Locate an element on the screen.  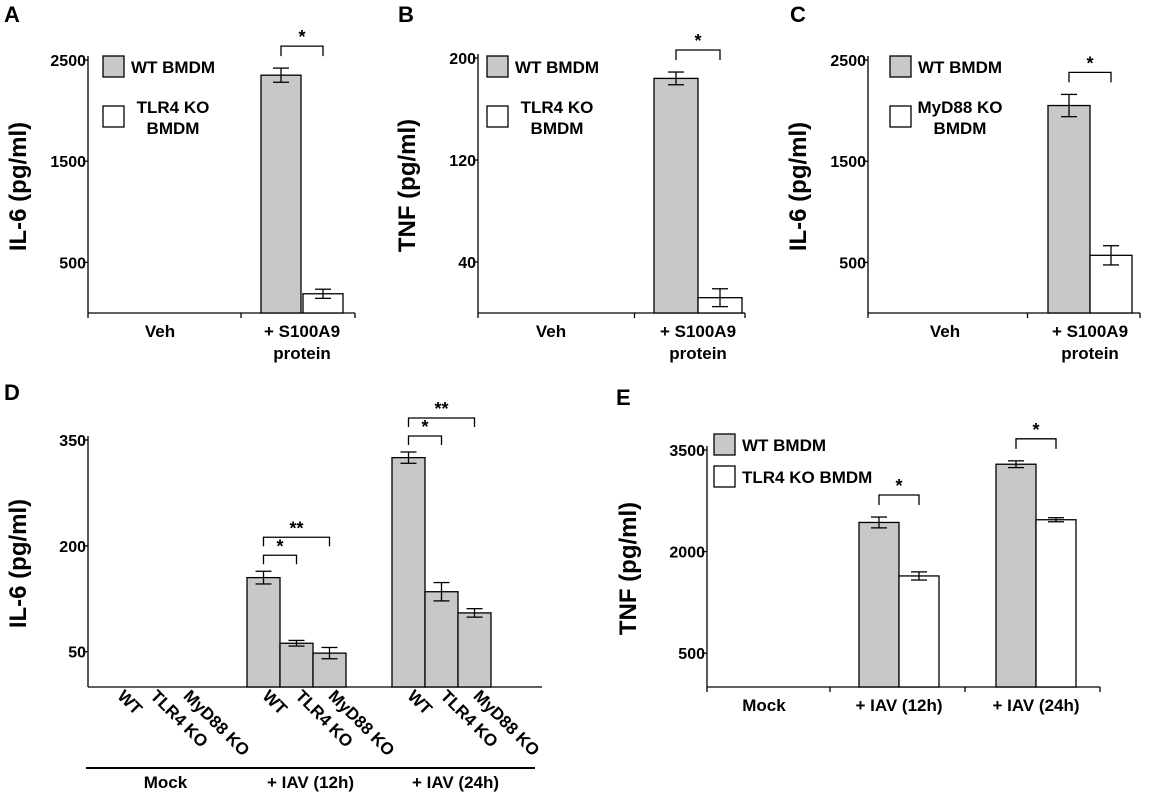
significance: ** is located at coordinates (441, 413).